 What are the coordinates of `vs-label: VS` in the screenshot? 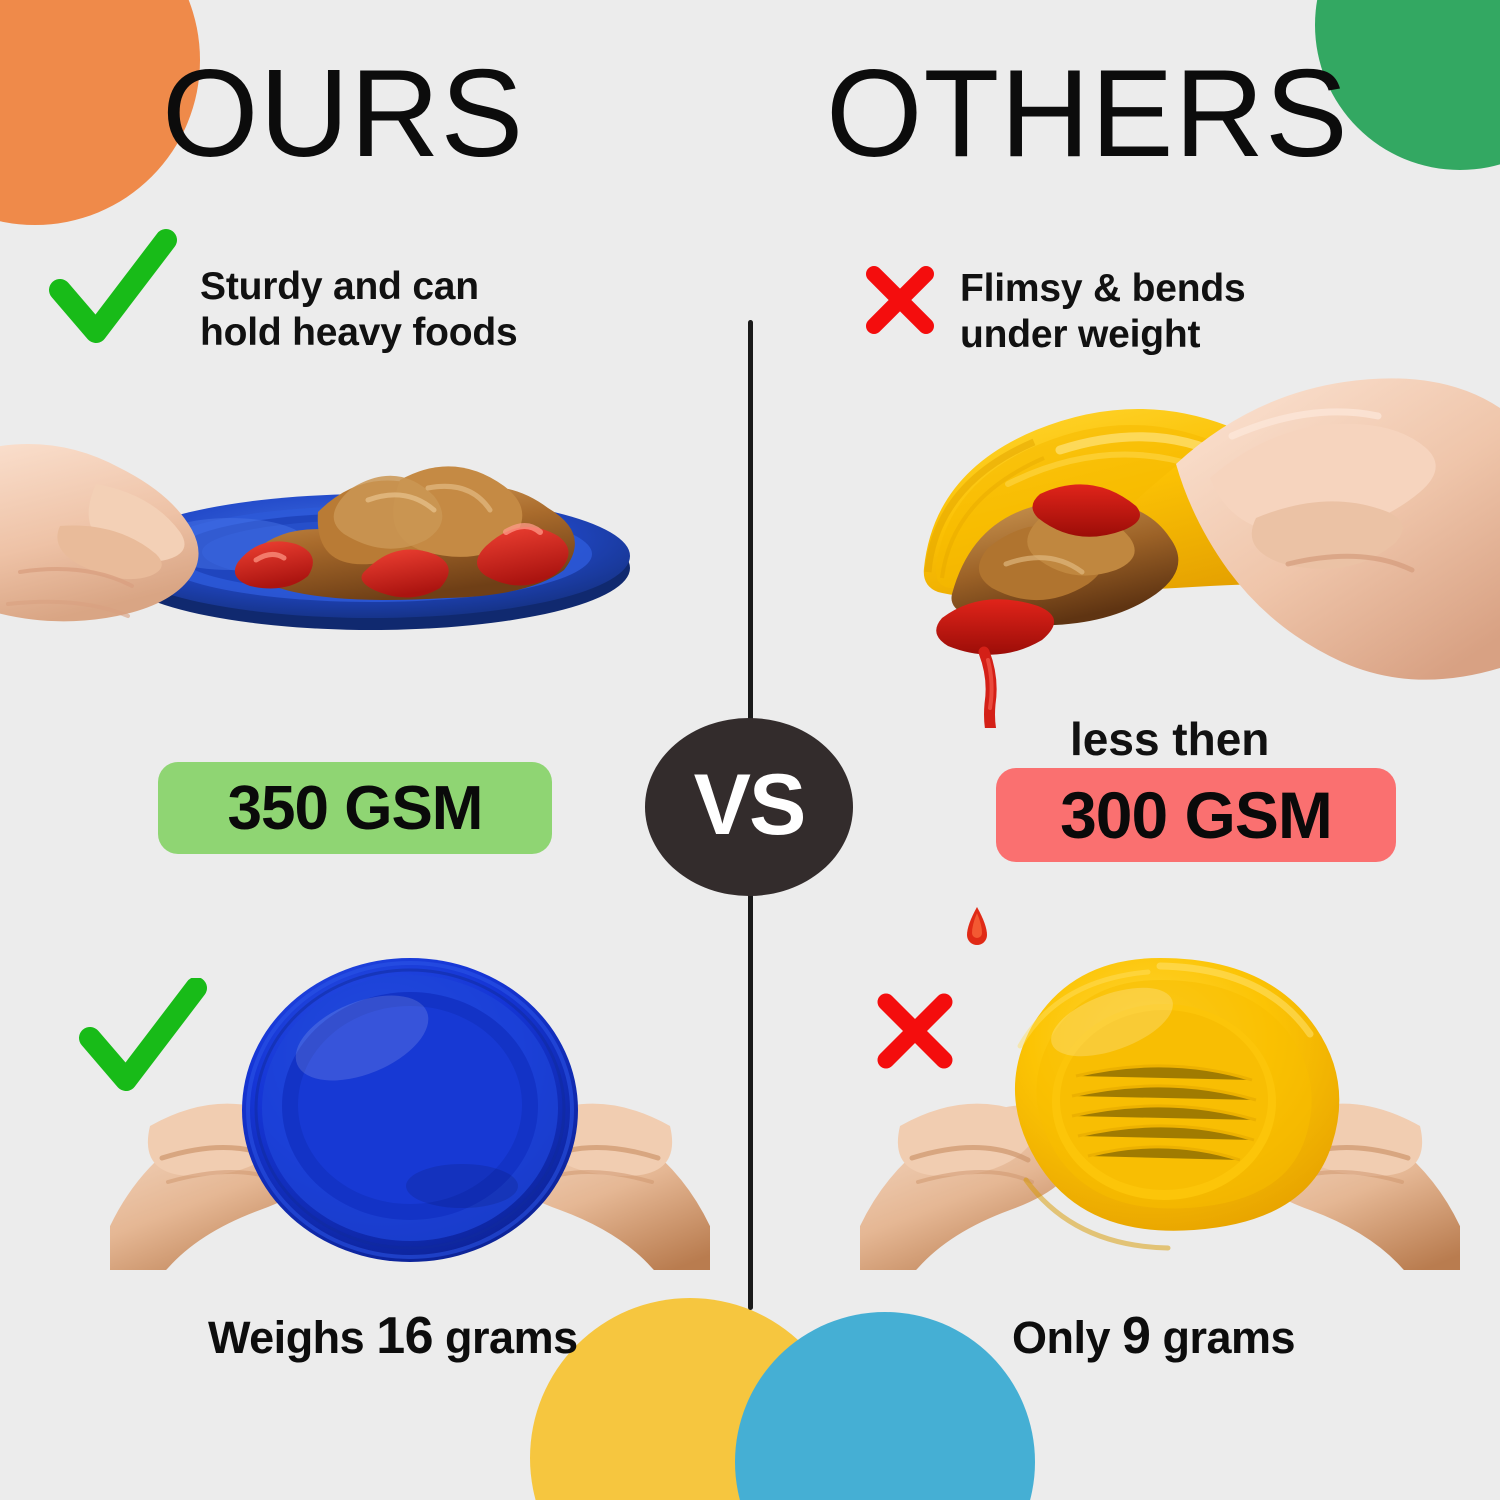 It's located at (750, 805).